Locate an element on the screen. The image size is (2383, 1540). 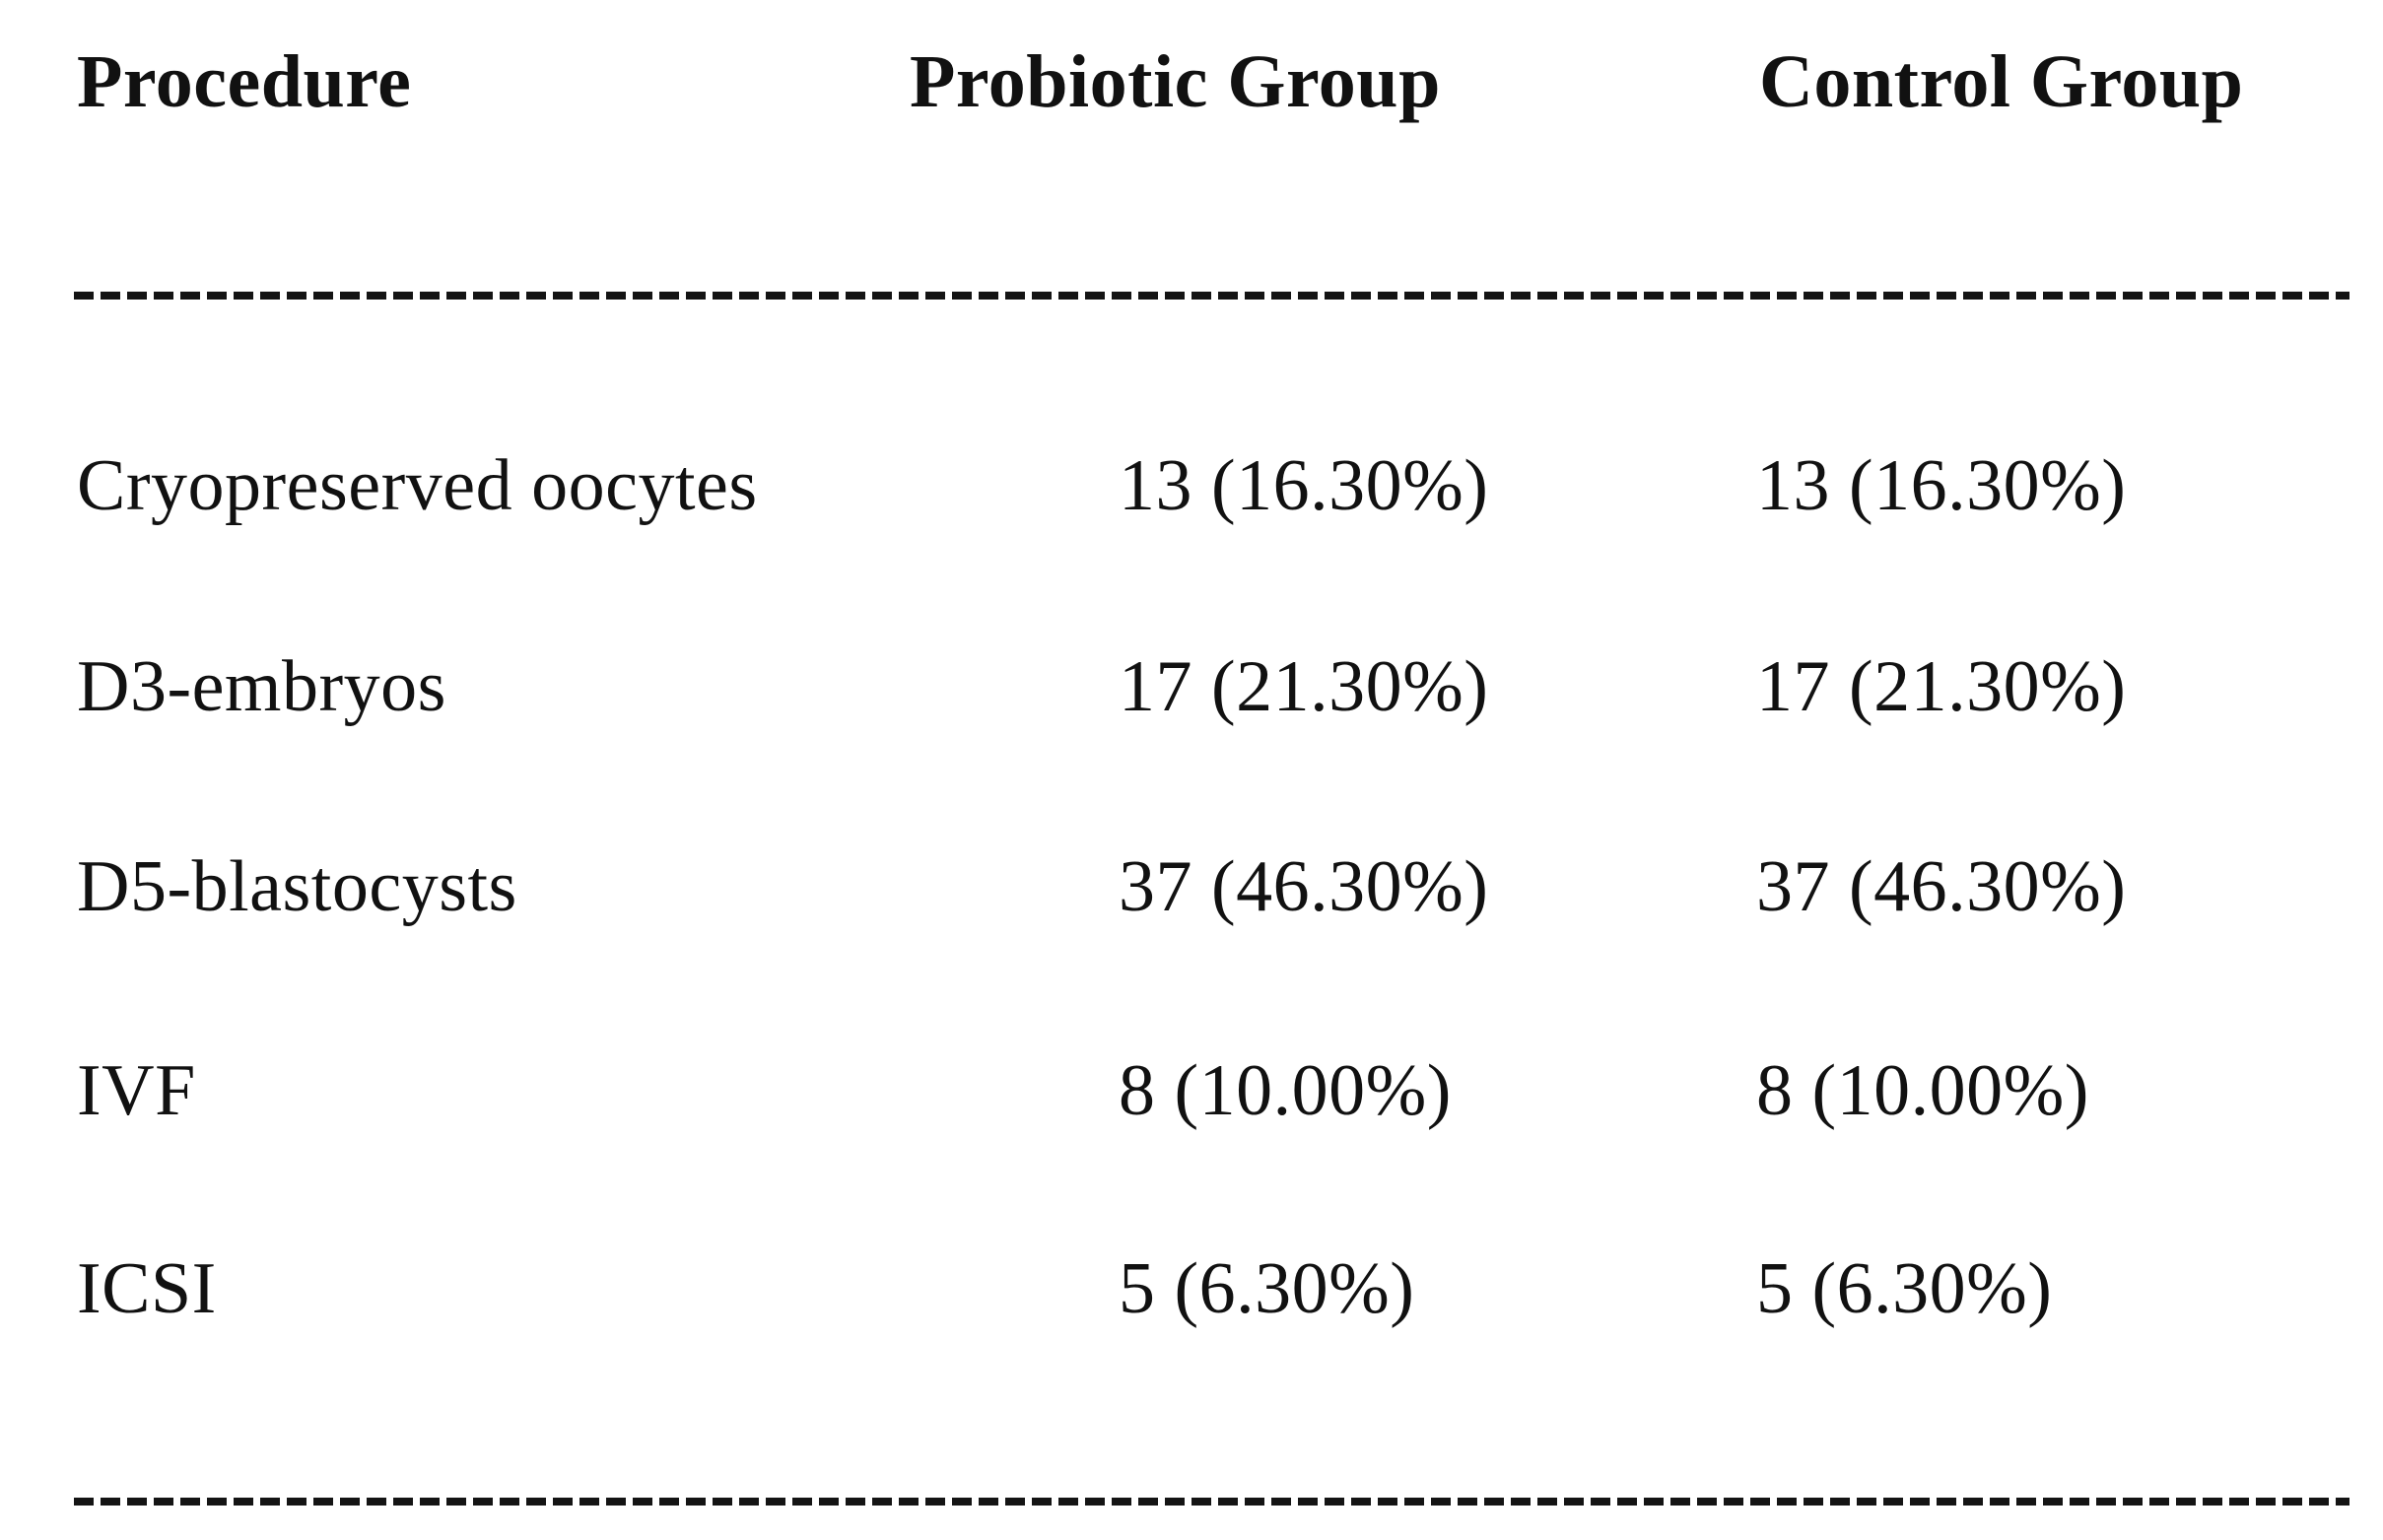
column-header-control-group: Control Group is located at coordinates (2001, 82).